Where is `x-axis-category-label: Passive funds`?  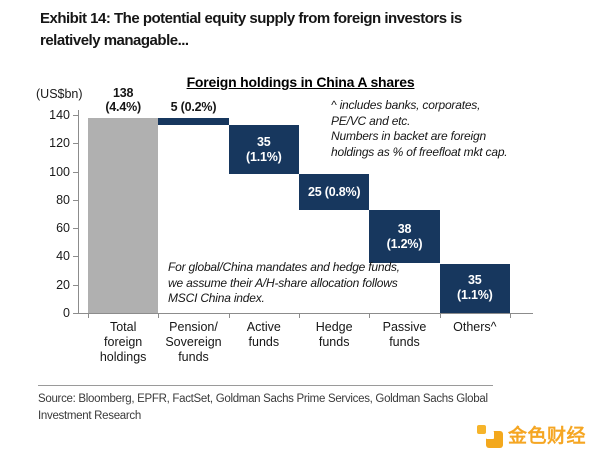
x-axis-category-label: Passive funds is located at coordinates (404, 334).